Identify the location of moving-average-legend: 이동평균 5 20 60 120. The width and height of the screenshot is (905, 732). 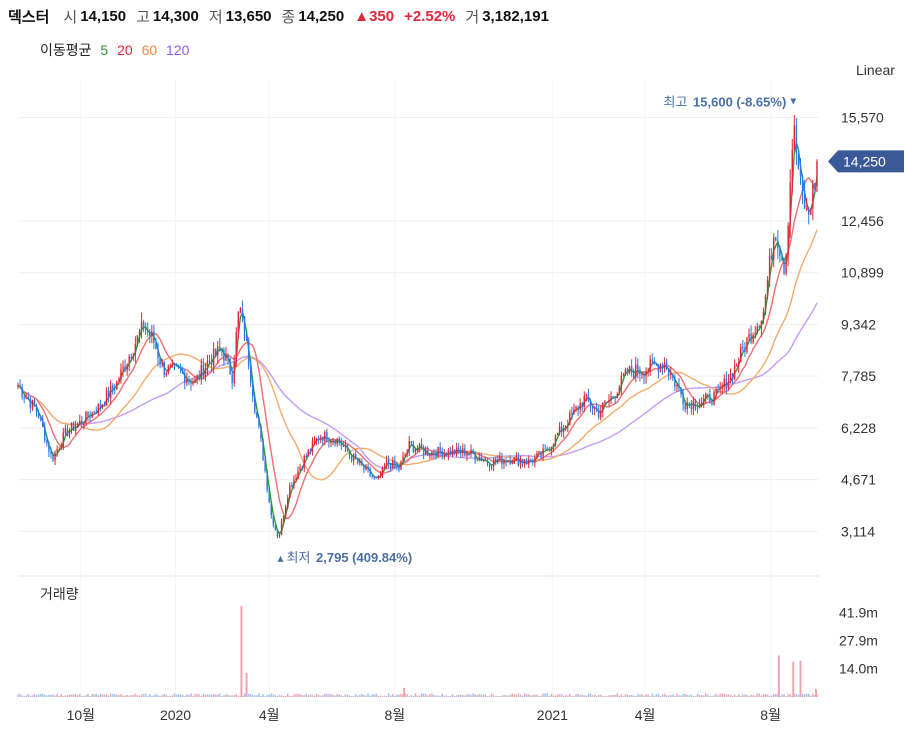
(117, 50).